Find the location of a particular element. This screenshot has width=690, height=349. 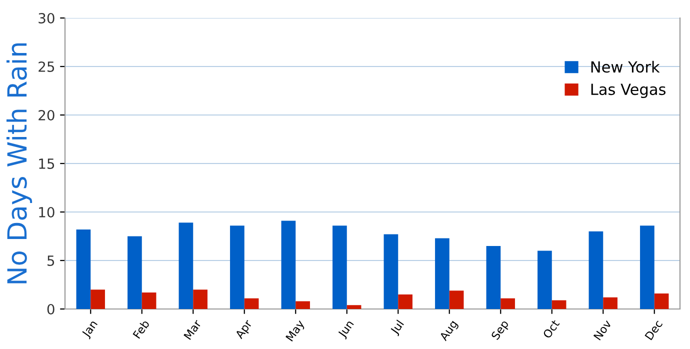

y-tick-label: 20 is located at coordinates (46, 115).